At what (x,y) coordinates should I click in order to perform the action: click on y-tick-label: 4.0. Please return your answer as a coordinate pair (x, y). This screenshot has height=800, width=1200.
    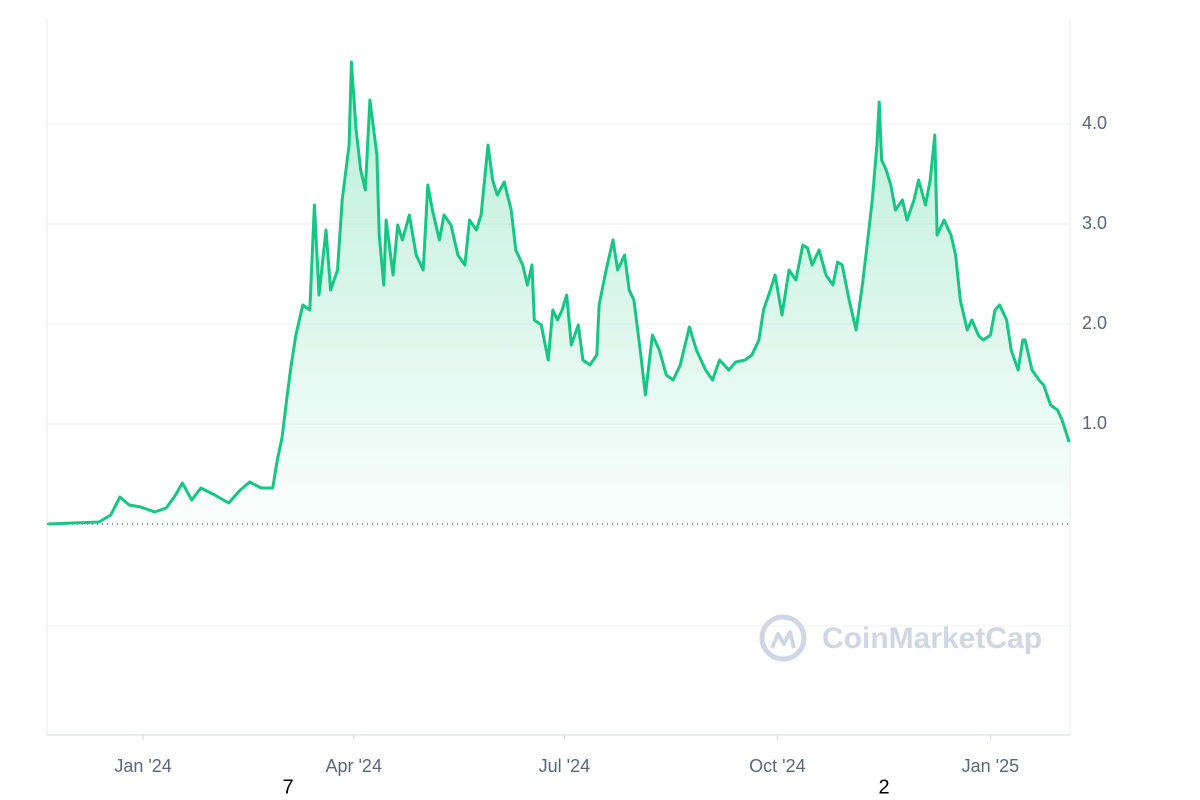
    Looking at the image, I should click on (1094, 123).